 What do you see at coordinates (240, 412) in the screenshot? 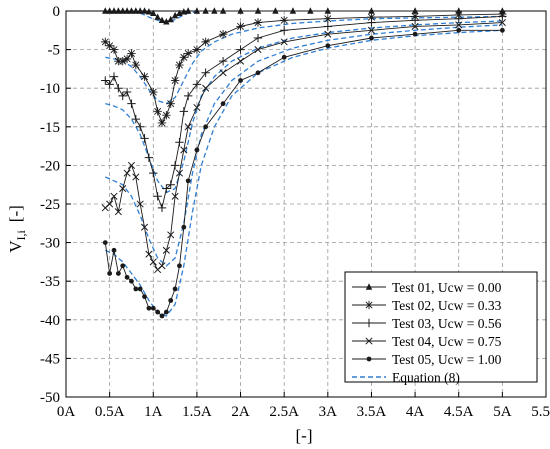
I see `x-tick-label: 2A` at bounding box center [240, 412].